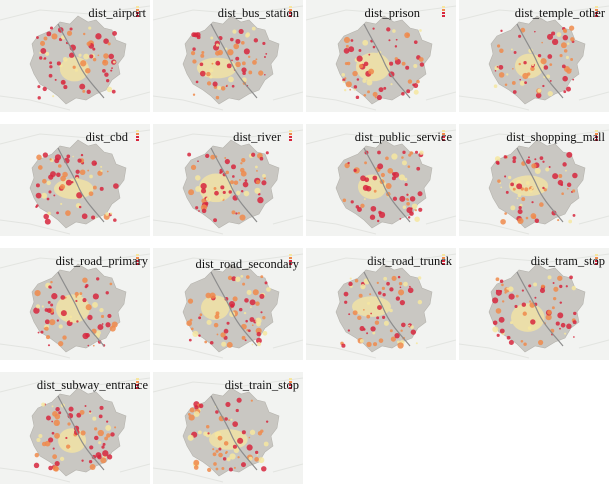 This screenshot has width=611, height=487. I want to click on map-panel-dist-bus-station: dist_bus_station, so click(228, 56).